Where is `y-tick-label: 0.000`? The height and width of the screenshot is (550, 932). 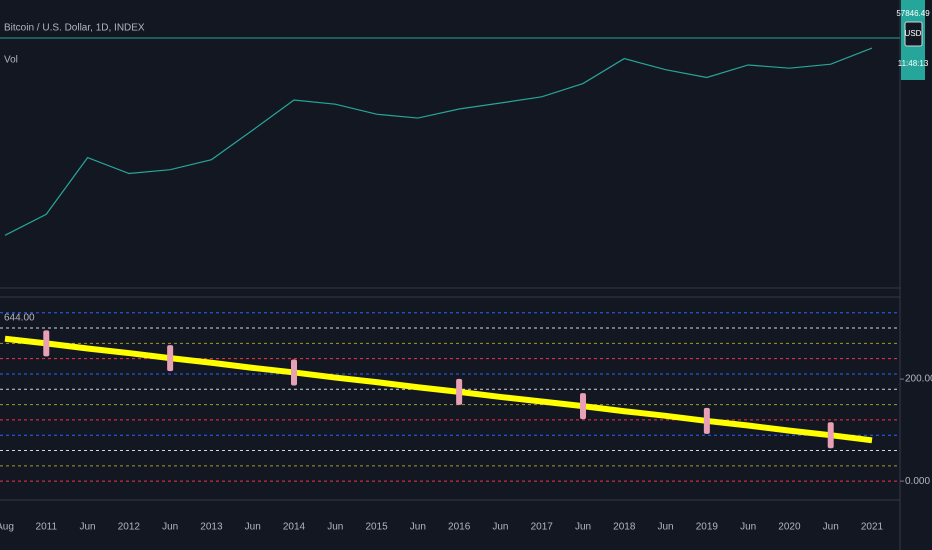
y-tick-label: 0.000 is located at coordinates (917, 481).